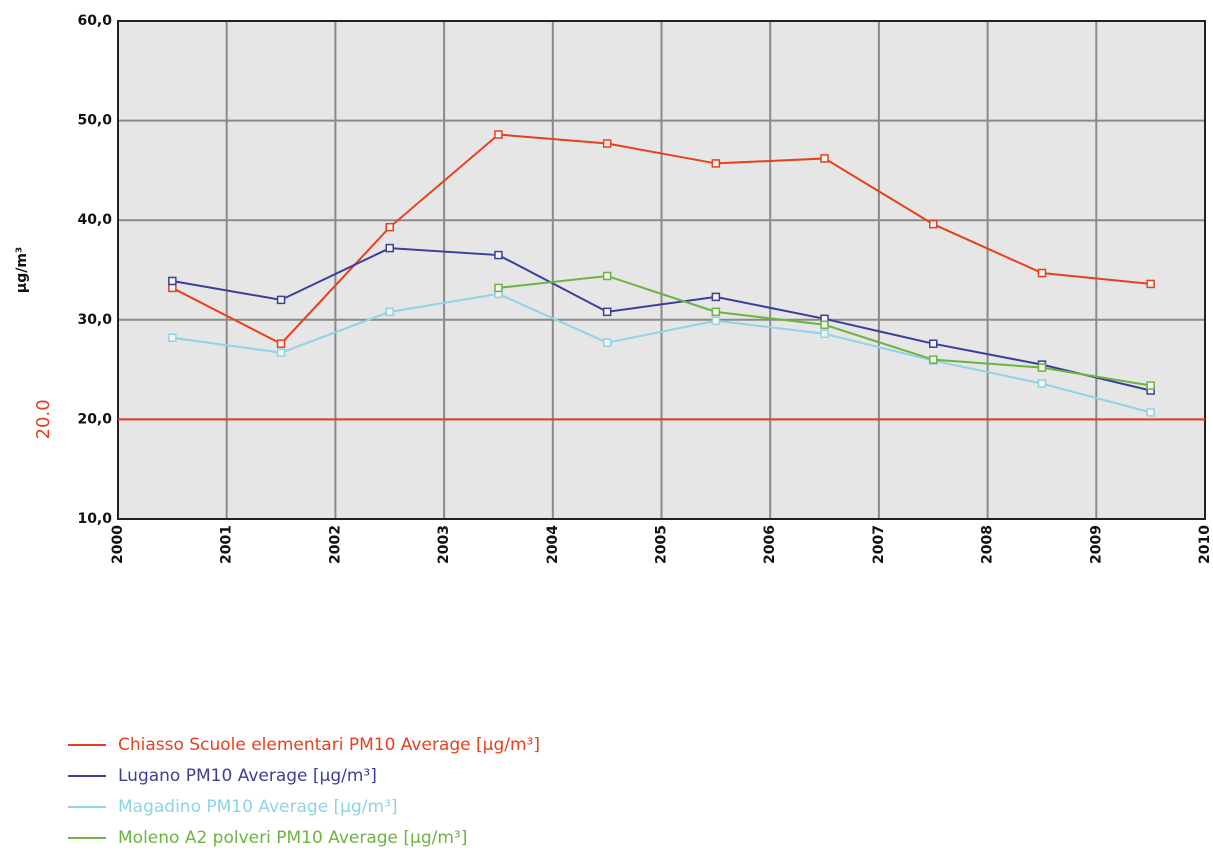 This screenshot has width=1213, height=853. I want to click on x-tick-label: 2003, so click(444, 544).